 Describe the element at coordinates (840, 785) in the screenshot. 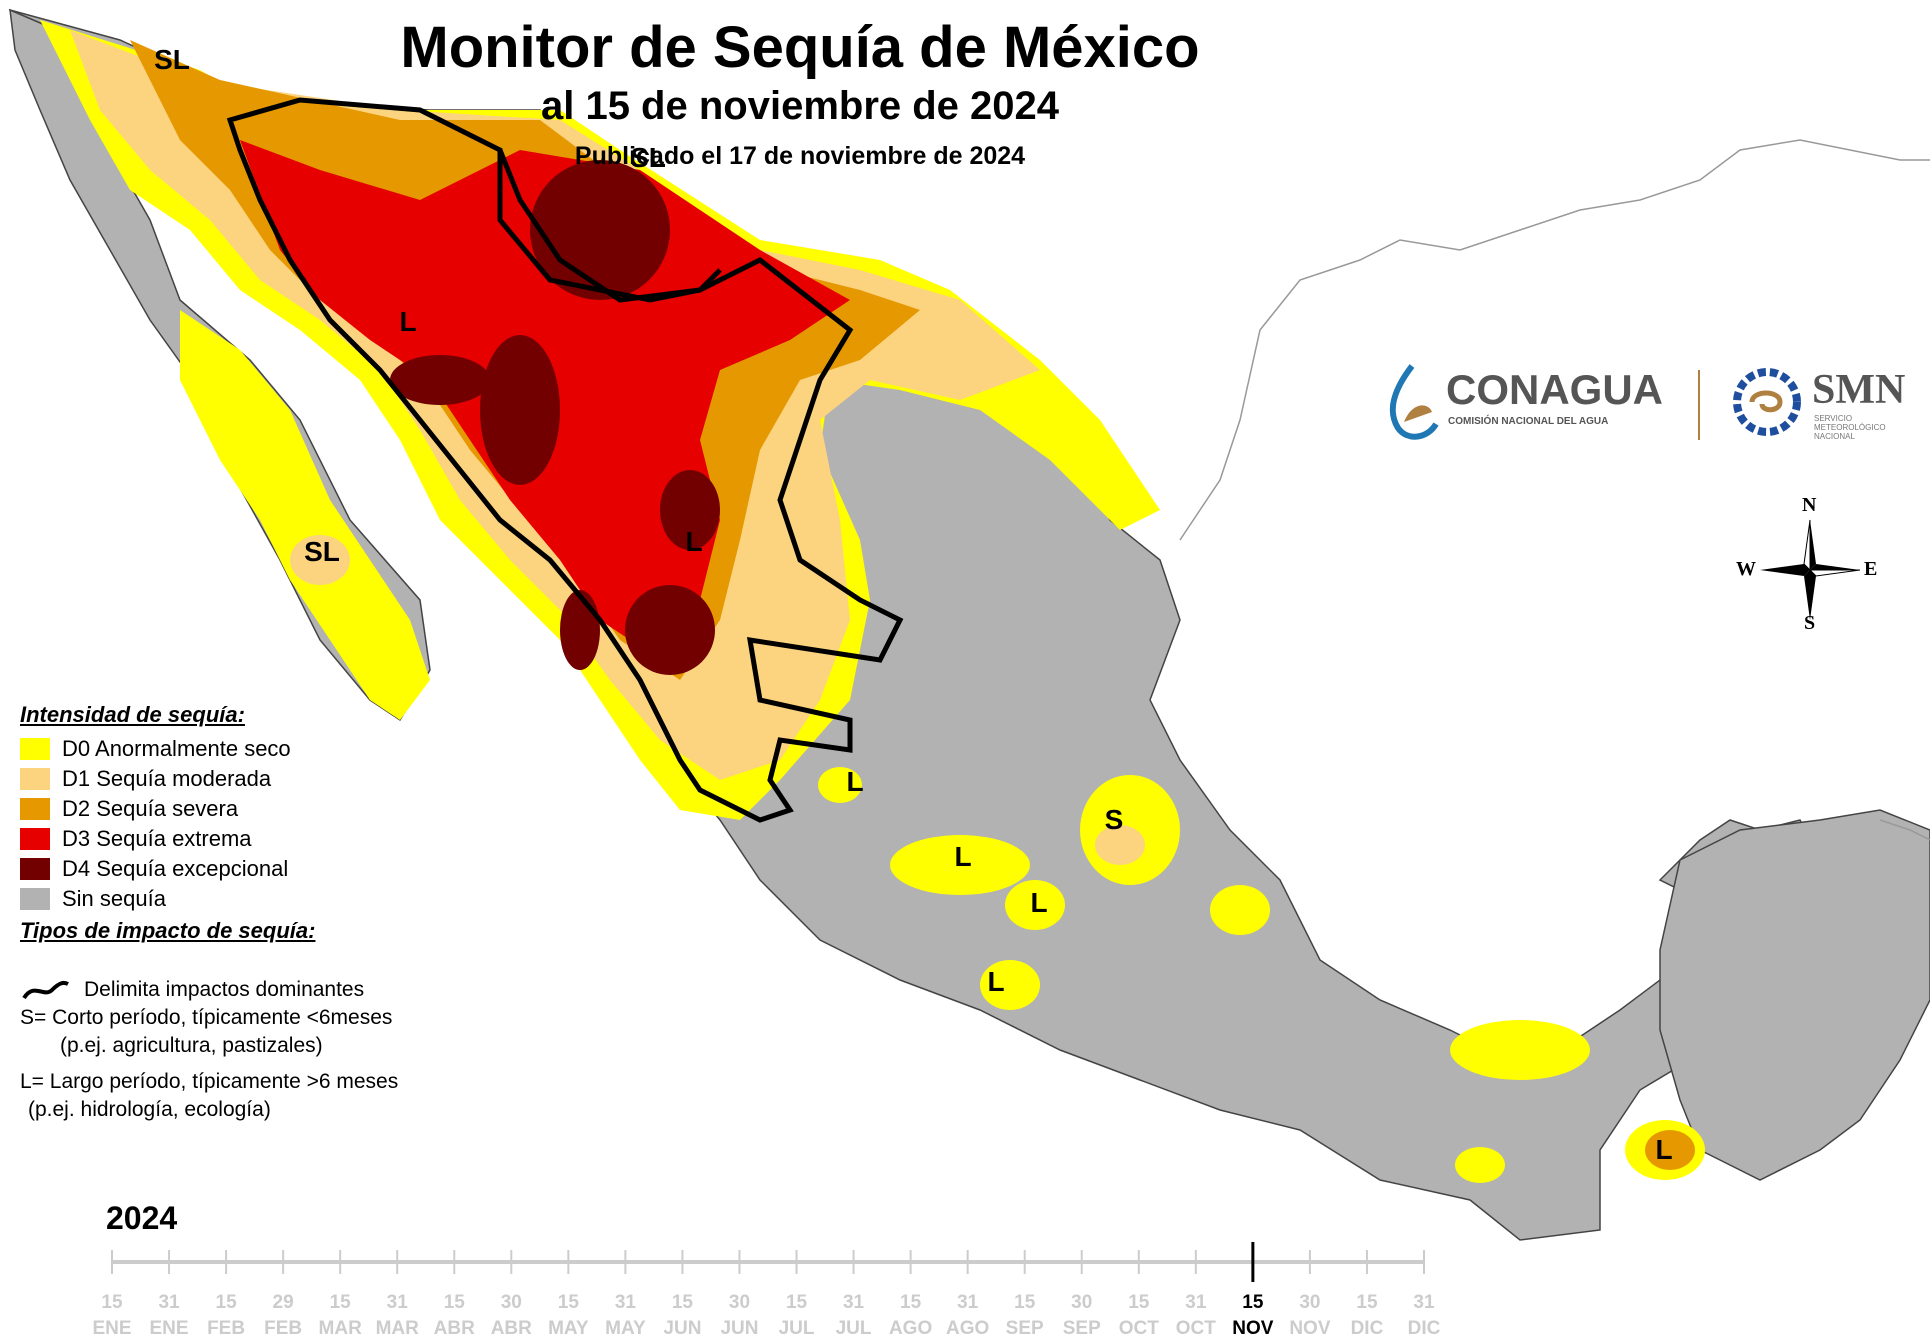

I see `d0-nayarit` at that location.